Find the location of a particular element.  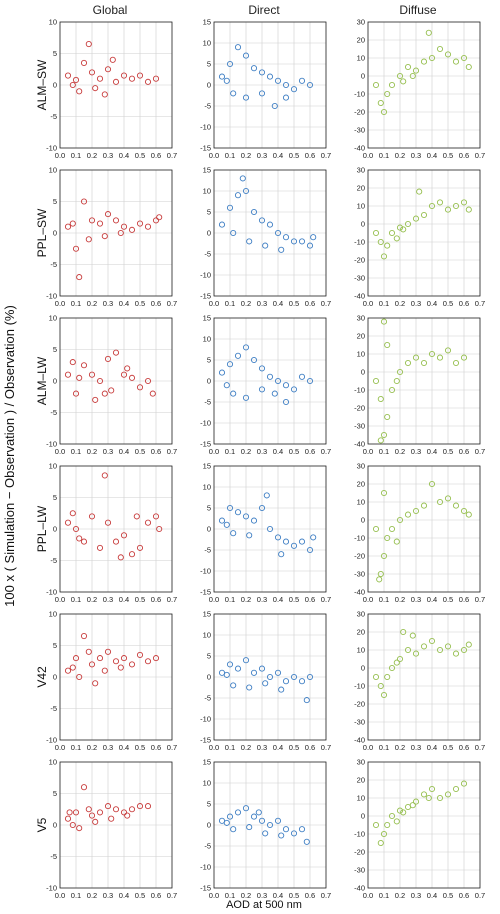

x-tick-label: 0.3 is located at coordinates (262, 599).